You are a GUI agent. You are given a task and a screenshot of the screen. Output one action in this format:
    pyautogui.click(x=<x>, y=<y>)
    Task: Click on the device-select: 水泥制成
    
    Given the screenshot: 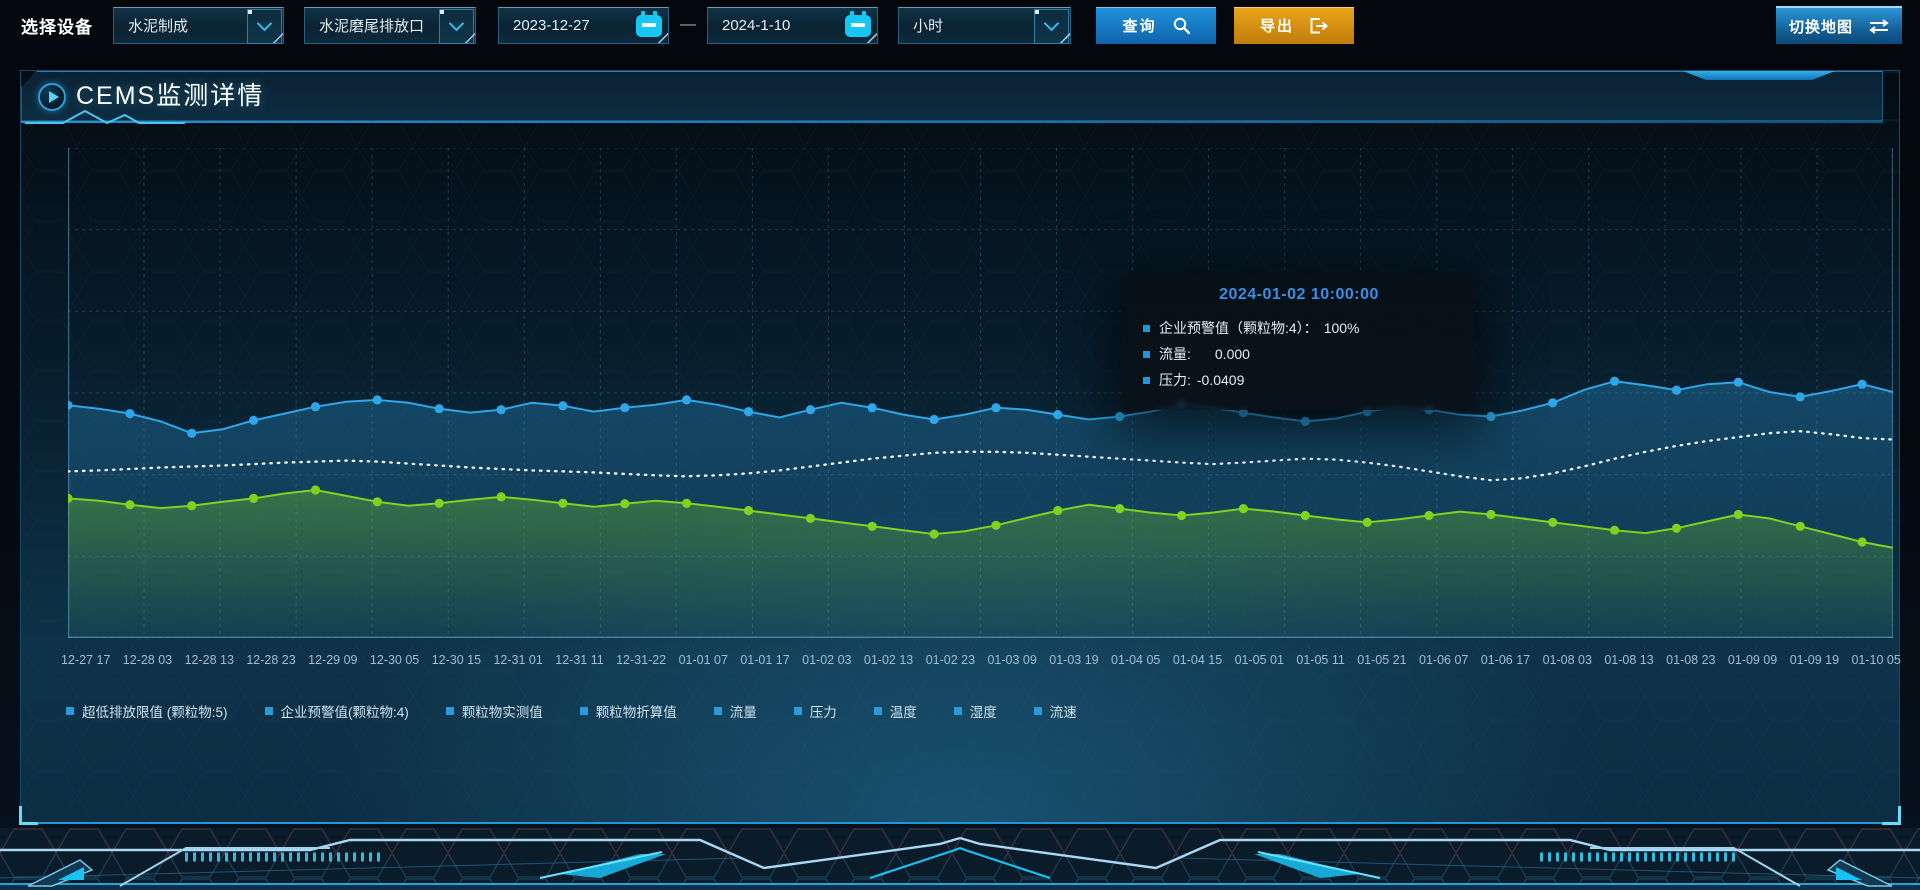 What is the action you would take?
    pyautogui.click(x=198, y=25)
    